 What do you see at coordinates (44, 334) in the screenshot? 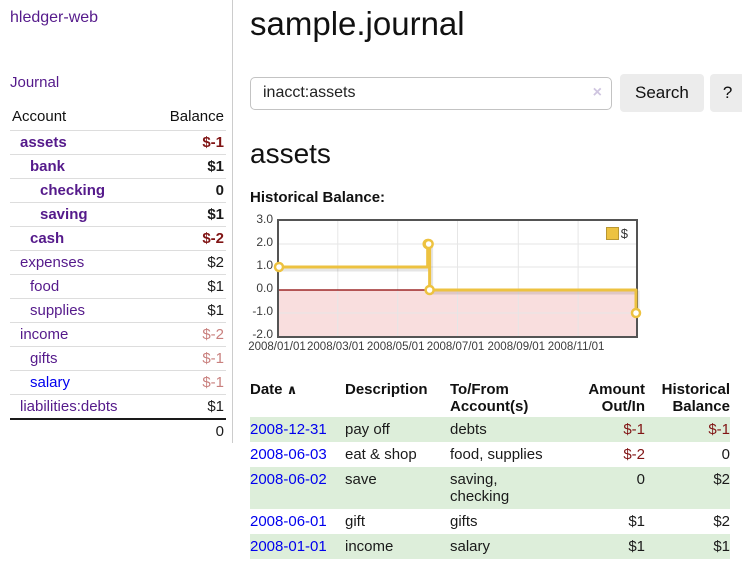
I see `account-link-income: income` at bounding box center [44, 334].